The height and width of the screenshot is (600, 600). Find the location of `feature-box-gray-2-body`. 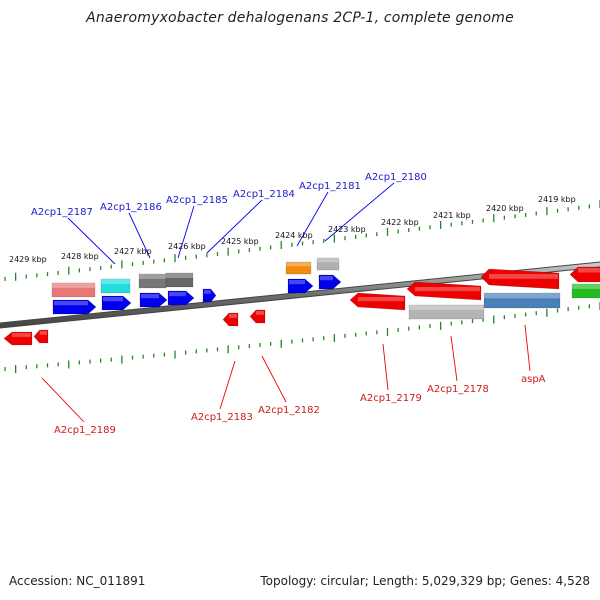

feature-box-gray-2-body is located at coordinates (179, 280).